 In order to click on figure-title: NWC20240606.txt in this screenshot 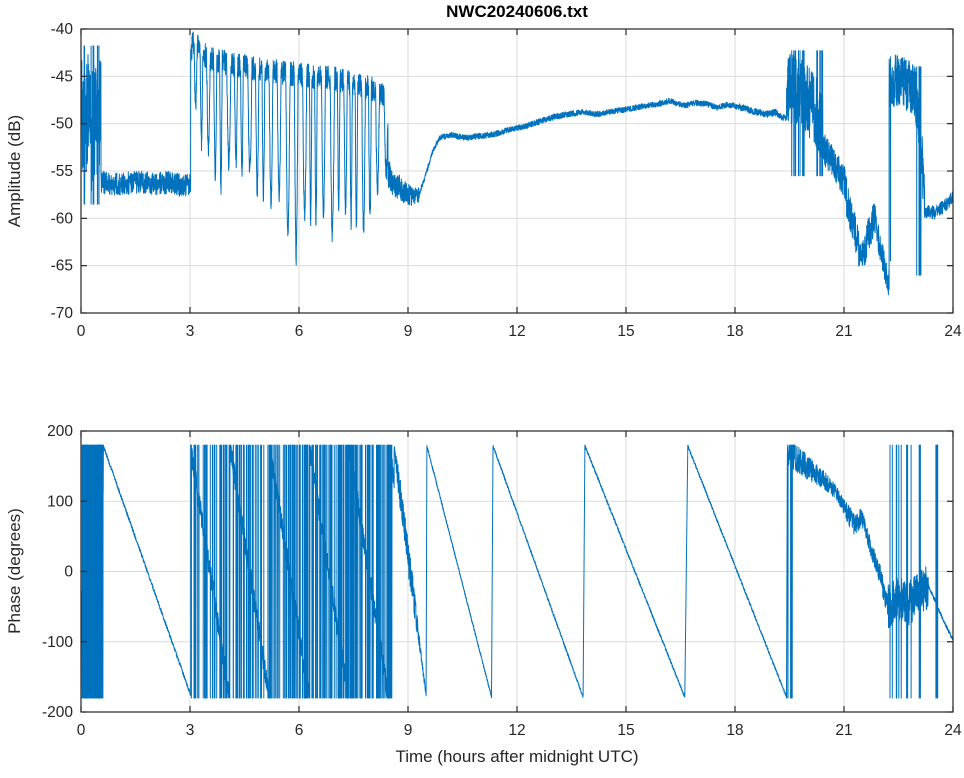, I will do `click(517, 11)`.